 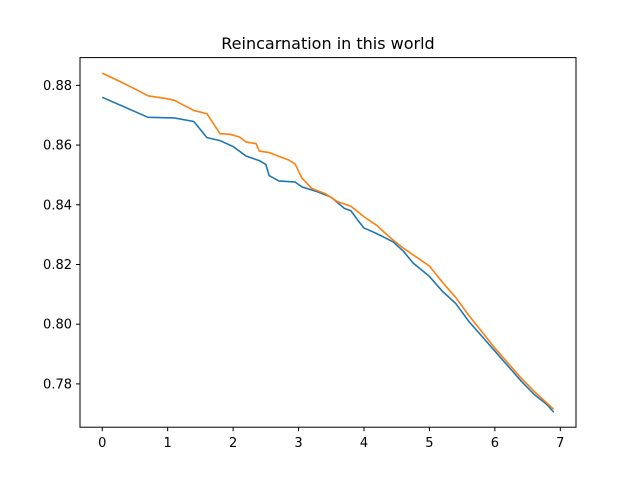 What do you see at coordinates (57, 146) in the screenshot?
I see `y-tick-label: 0.86` at bounding box center [57, 146].